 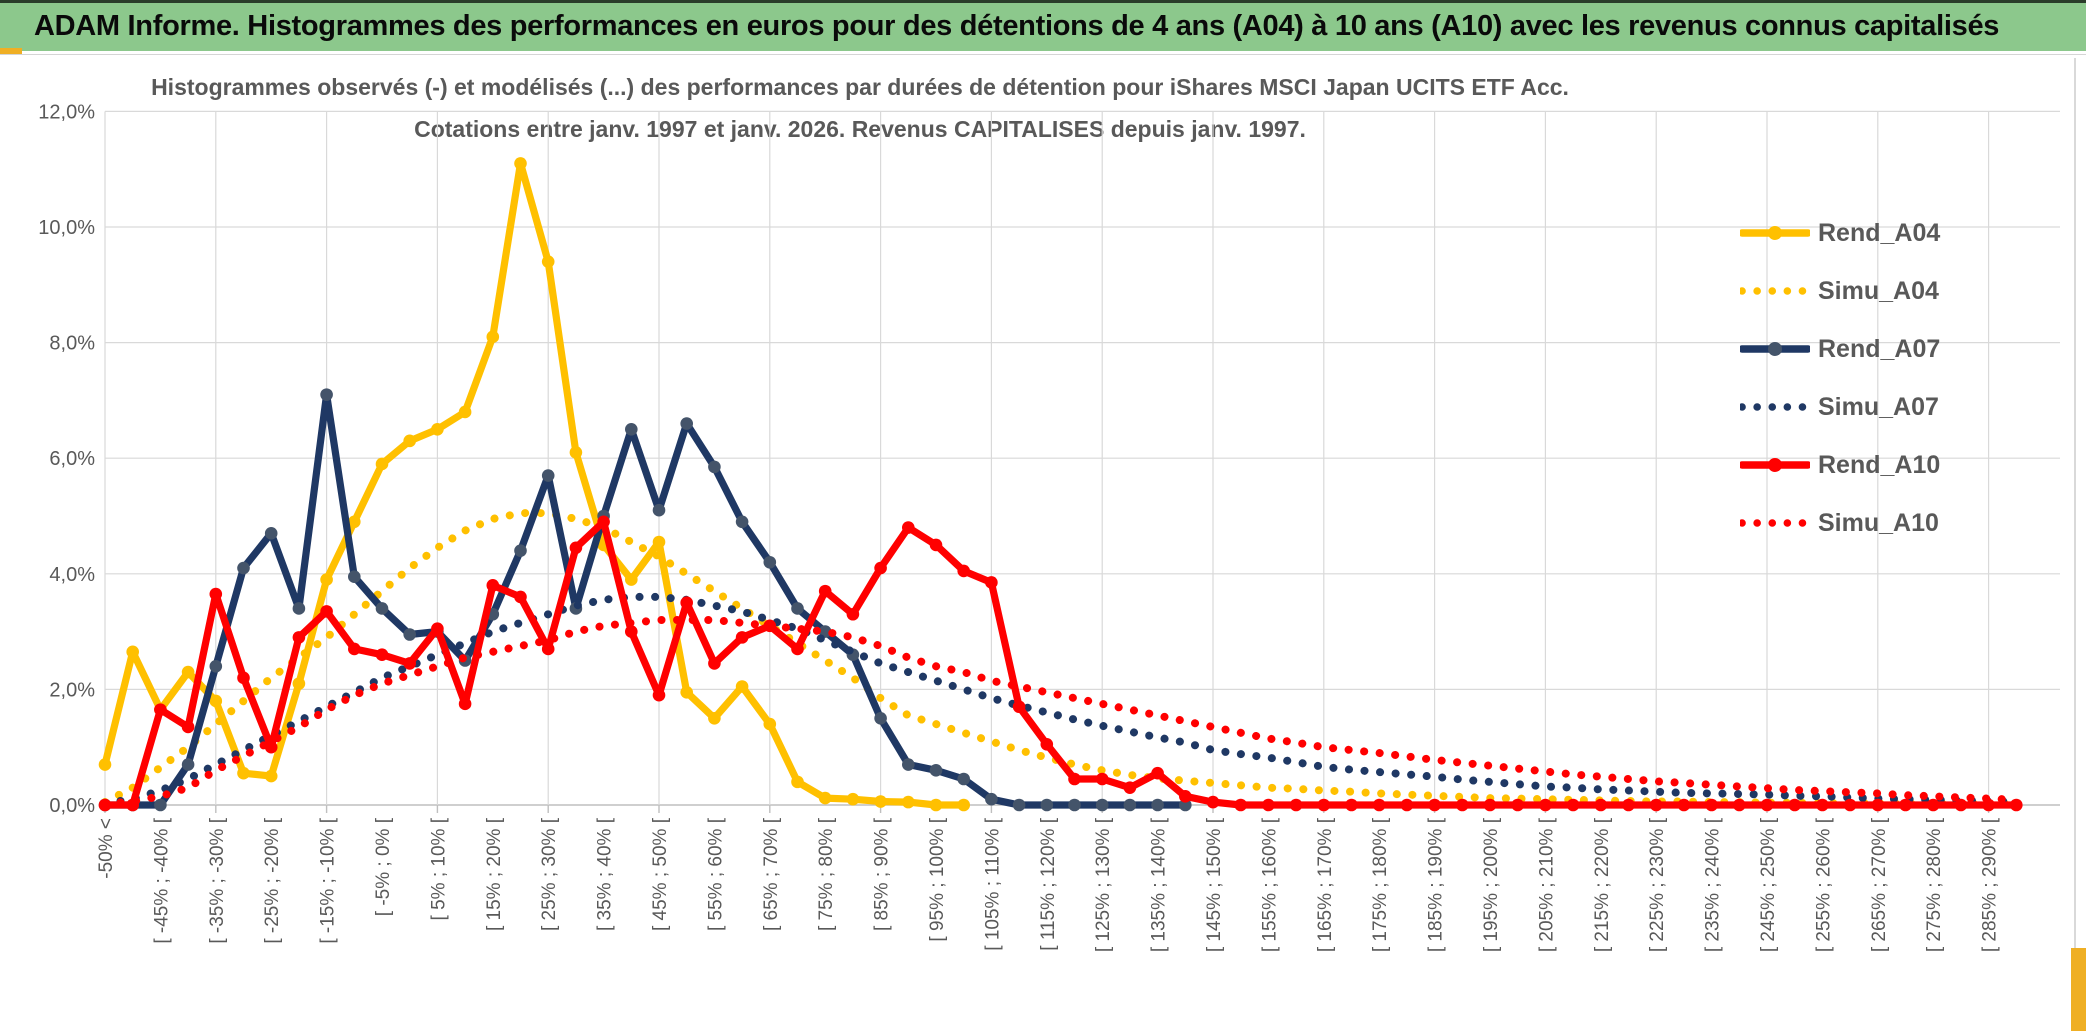 I want to click on x-axis-tick-label: -50% <, so click(x=106, y=848).